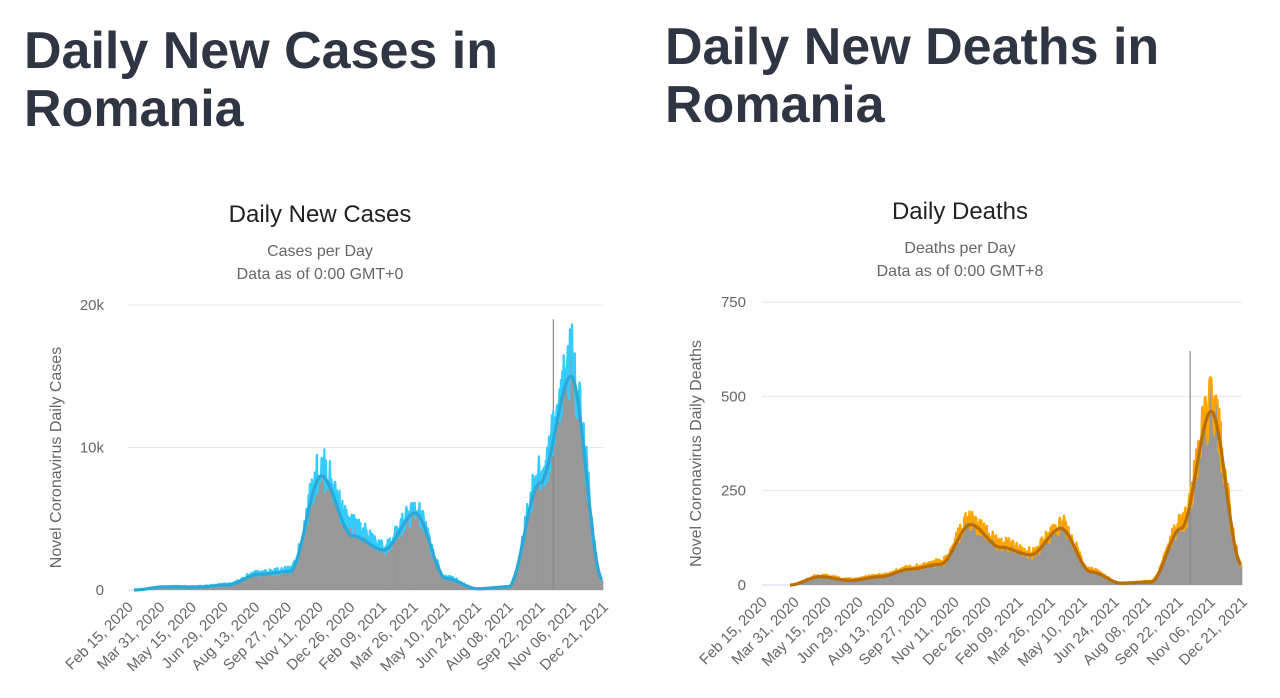 The image size is (1280, 698). I want to click on deaths-title-line1: Daily New Deaths in, so click(912, 47).